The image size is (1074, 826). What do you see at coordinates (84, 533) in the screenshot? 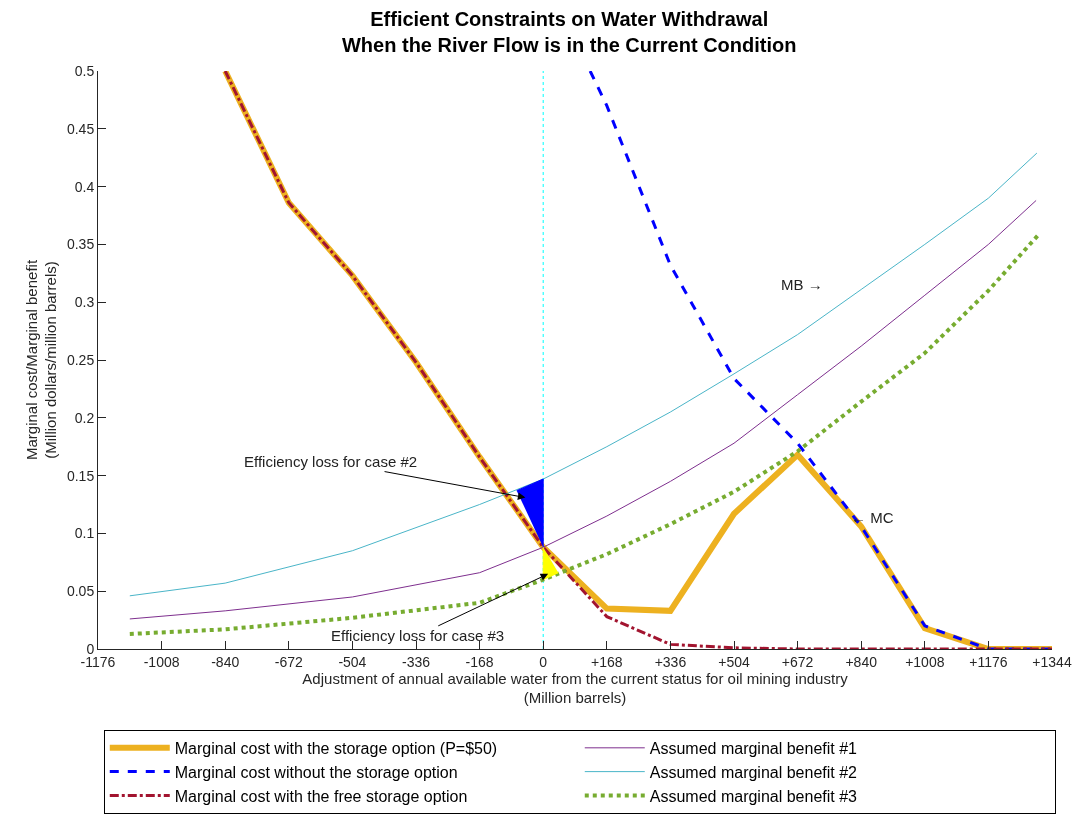
I see `y-tick-label: 0.1` at bounding box center [84, 533].